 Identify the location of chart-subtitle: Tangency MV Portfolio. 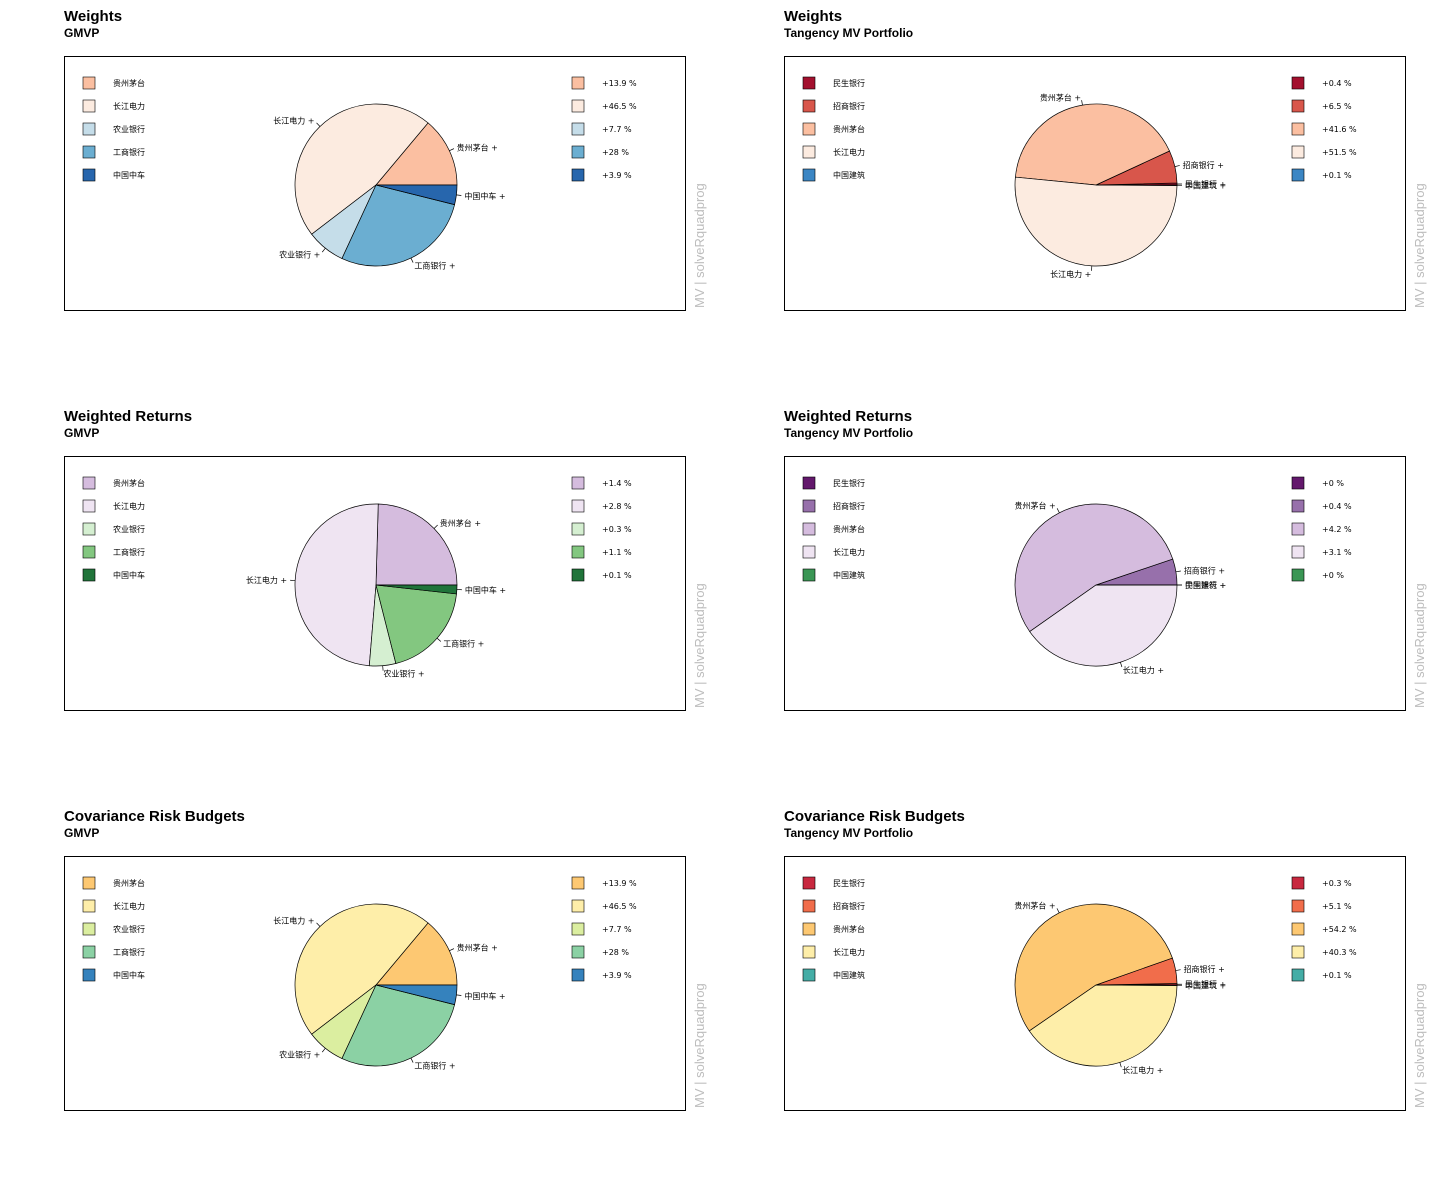
(849, 33).